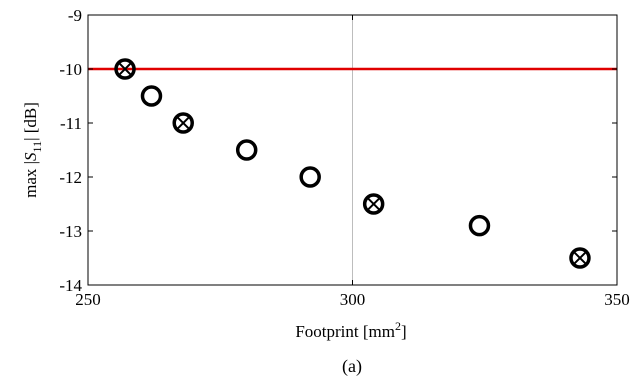 This screenshot has height=381, width=633. What do you see at coordinates (75, 15) in the screenshot?
I see `y-tick-label: -9` at bounding box center [75, 15].